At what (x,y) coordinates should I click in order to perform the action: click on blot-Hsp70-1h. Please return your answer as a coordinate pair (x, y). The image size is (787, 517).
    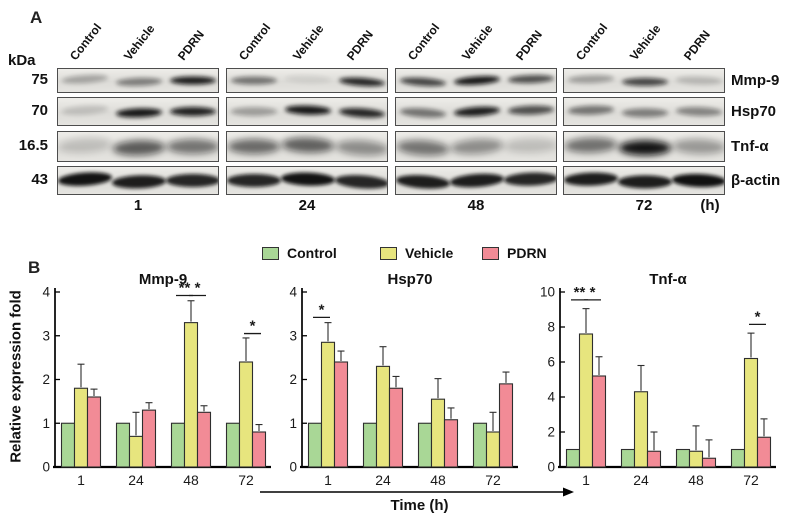
    Looking at the image, I should click on (138, 111).